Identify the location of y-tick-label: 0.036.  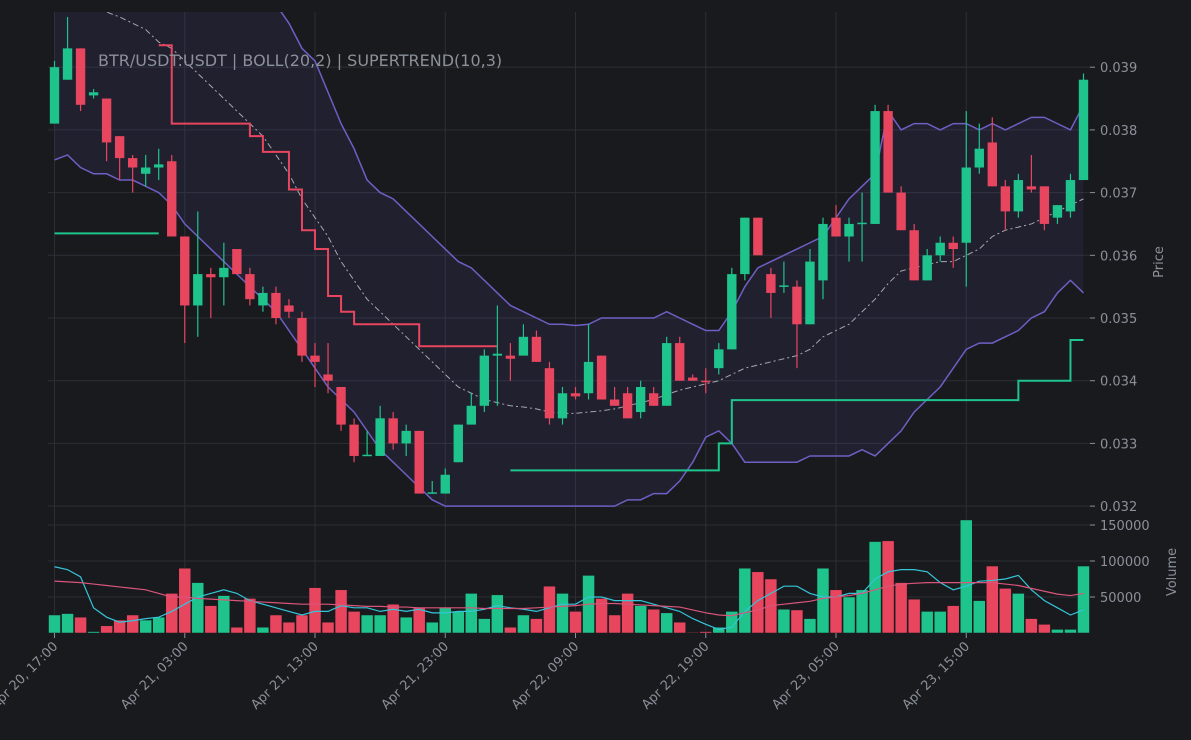
(1118, 256).